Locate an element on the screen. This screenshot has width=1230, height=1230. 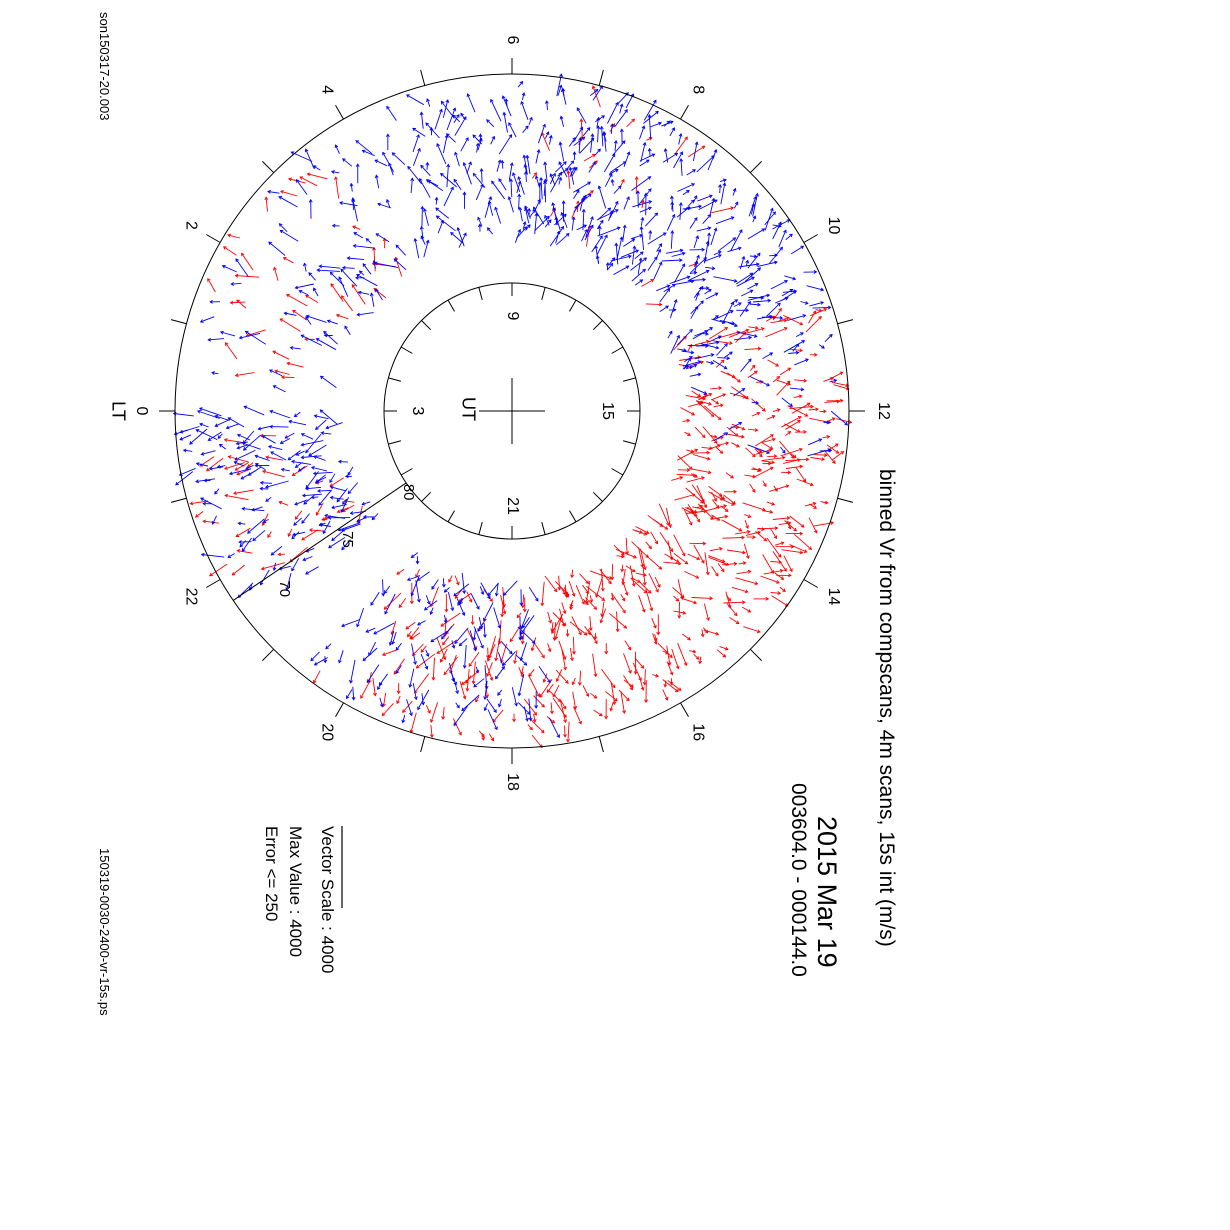
ut-tick is located at coordinates (573, 305).